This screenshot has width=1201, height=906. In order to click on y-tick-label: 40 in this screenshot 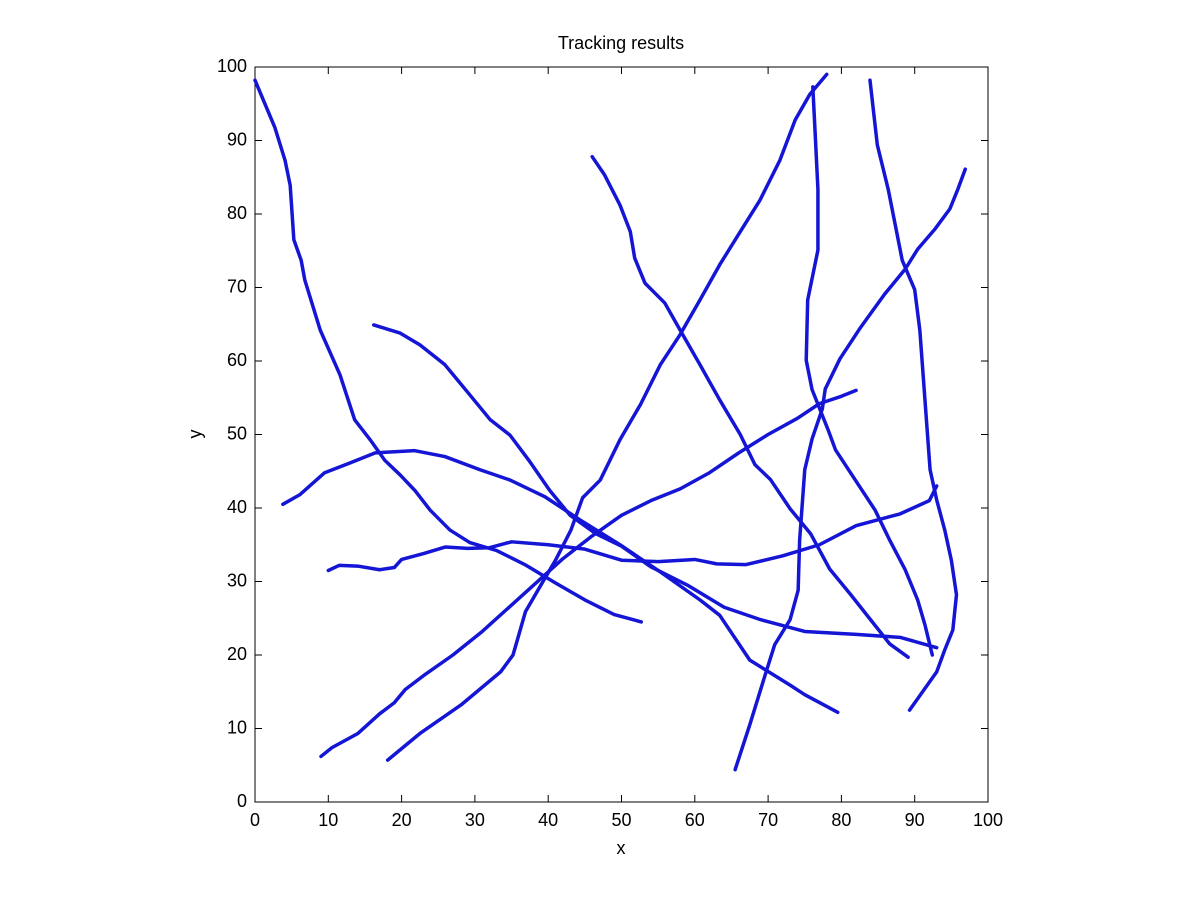, I will do `click(237, 507)`.